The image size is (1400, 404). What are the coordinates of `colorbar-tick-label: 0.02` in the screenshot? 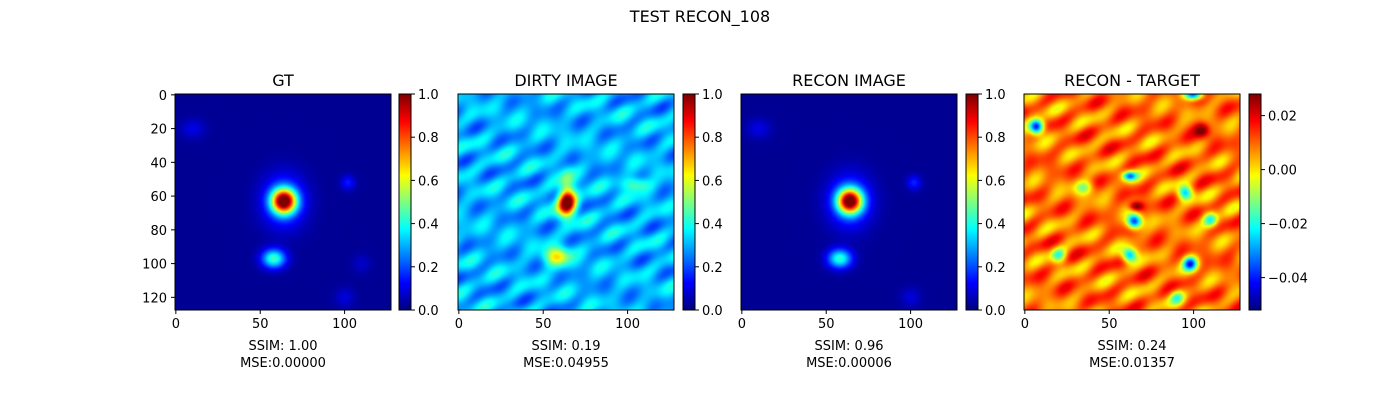 It's located at (1282, 117).